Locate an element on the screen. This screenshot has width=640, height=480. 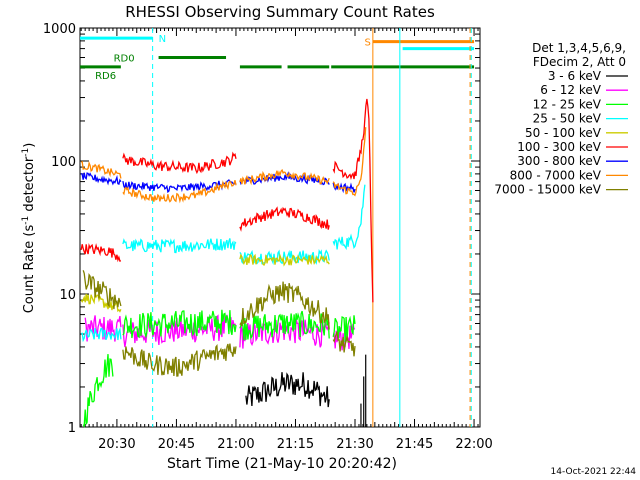
x-tick-label: 21:30 is located at coordinates (354, 444).